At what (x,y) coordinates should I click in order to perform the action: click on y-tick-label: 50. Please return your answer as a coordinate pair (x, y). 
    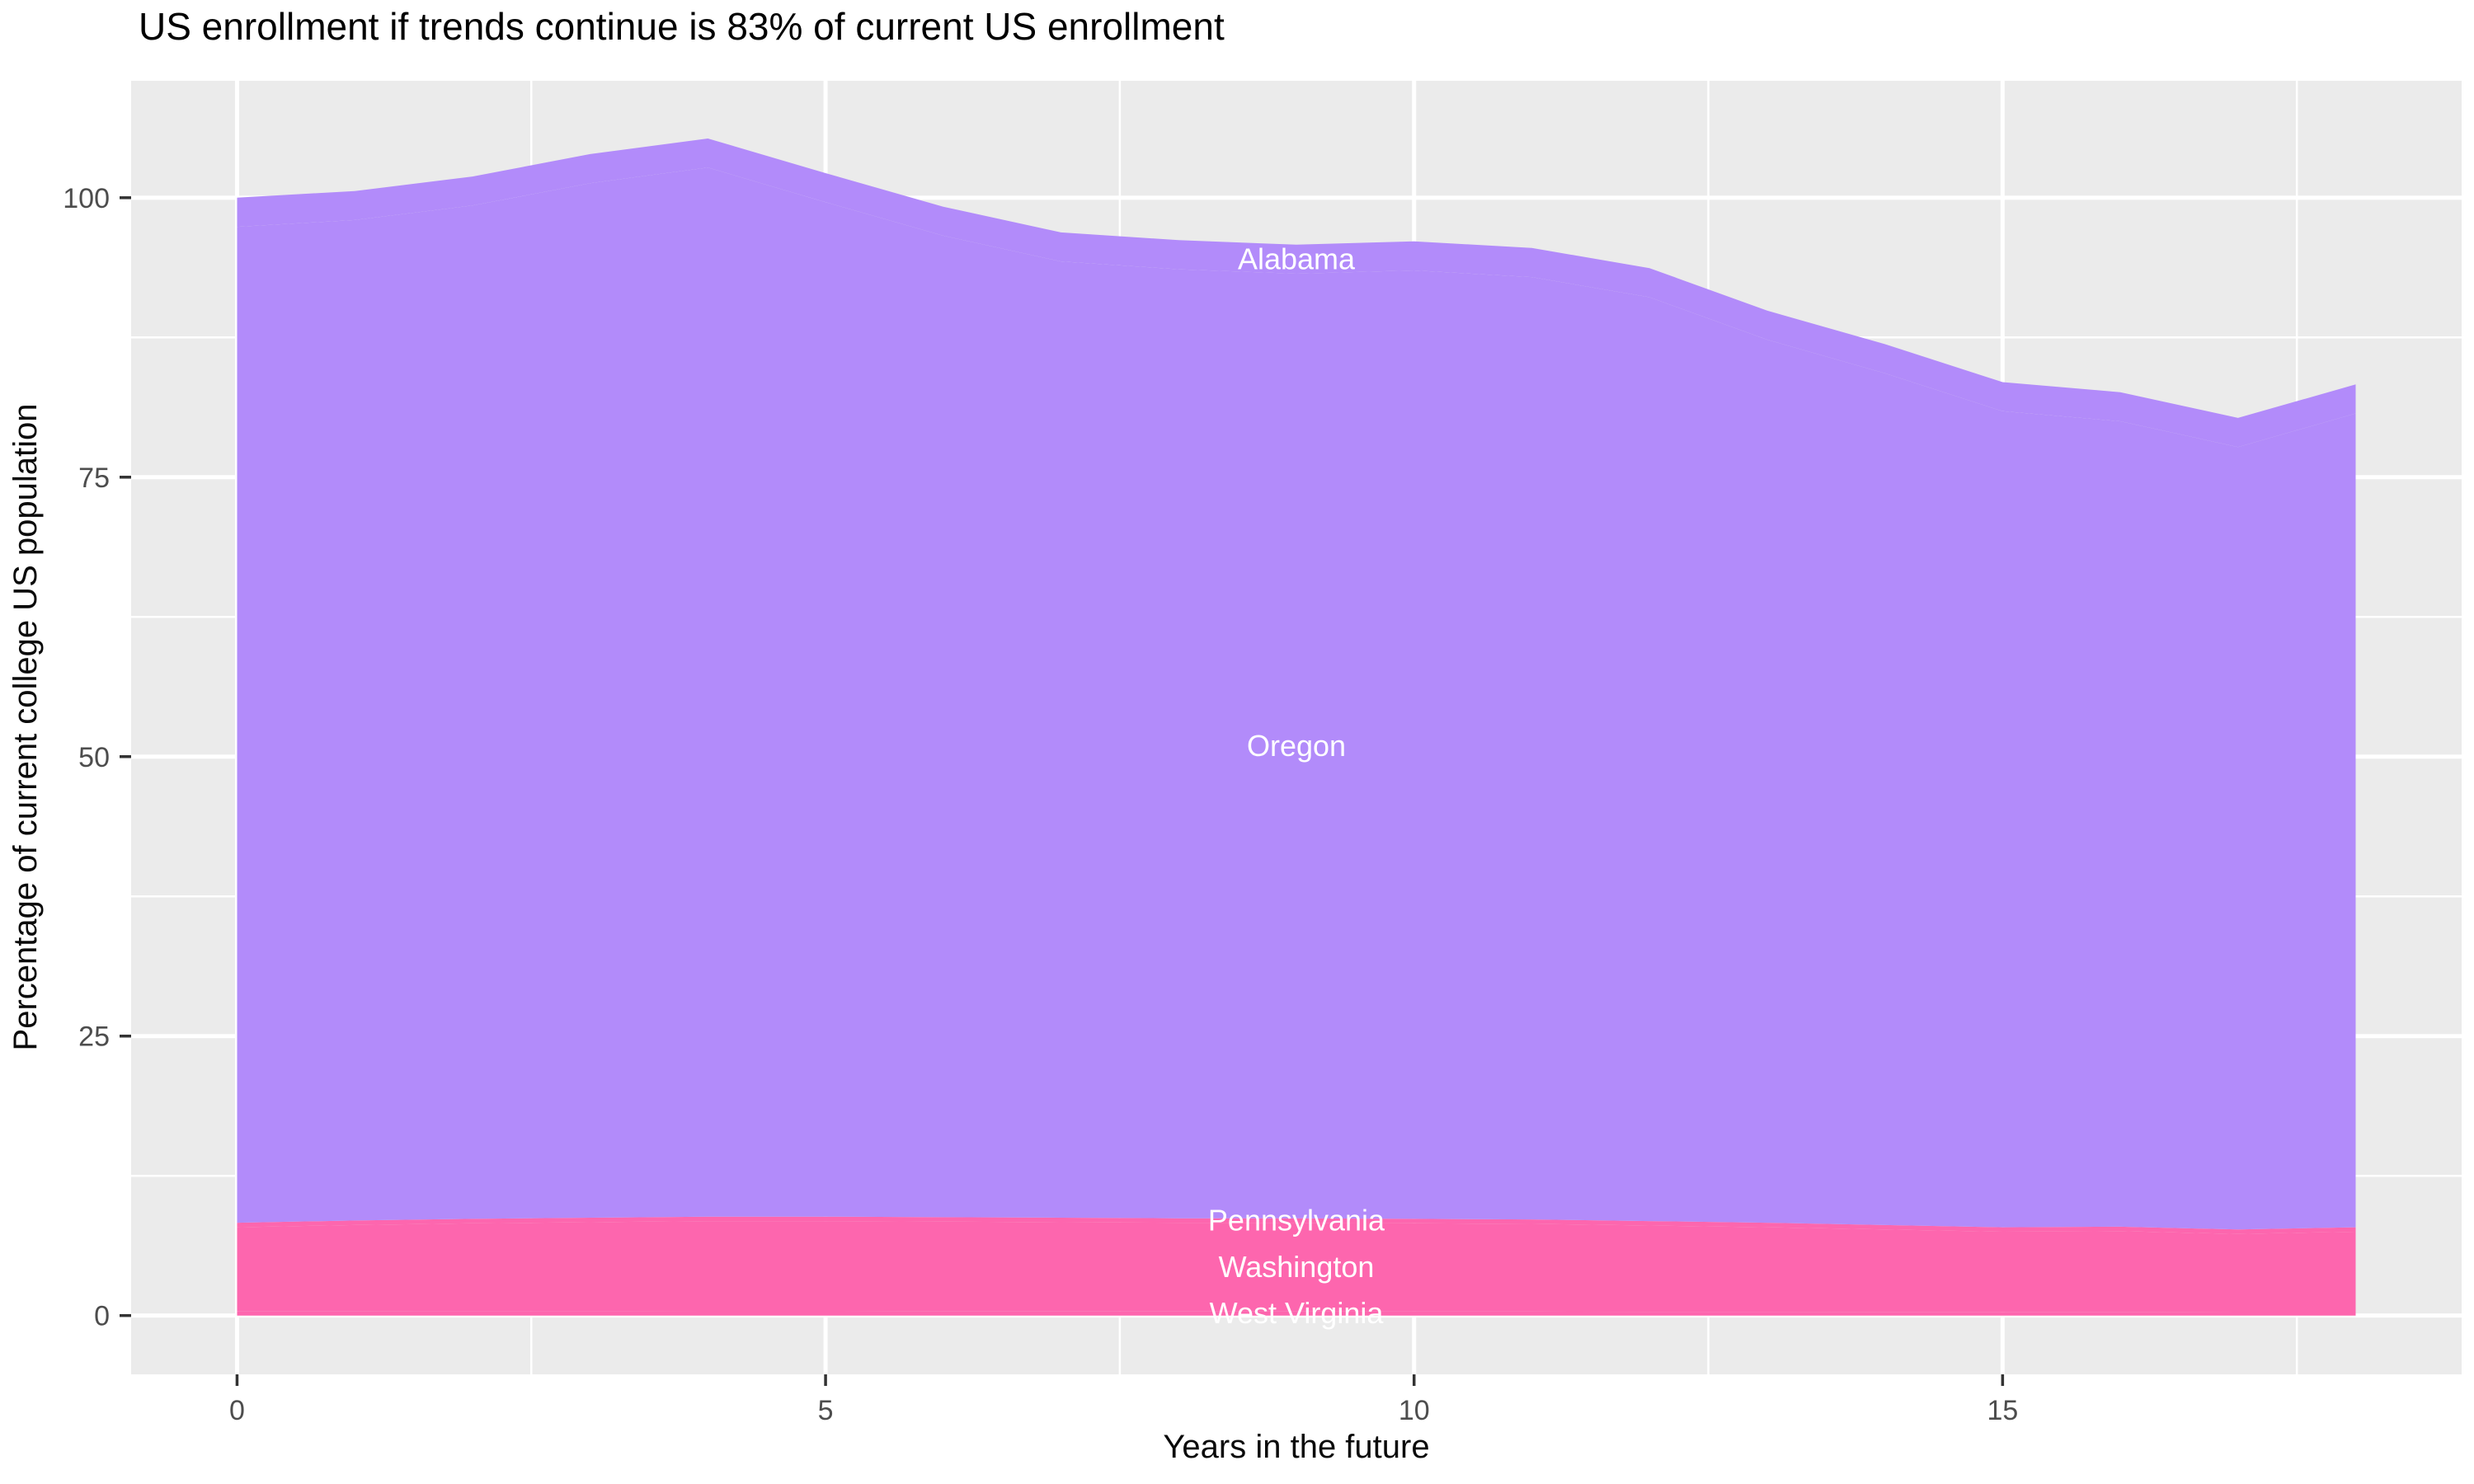
    Looking at the image, I should click on (94, 757).